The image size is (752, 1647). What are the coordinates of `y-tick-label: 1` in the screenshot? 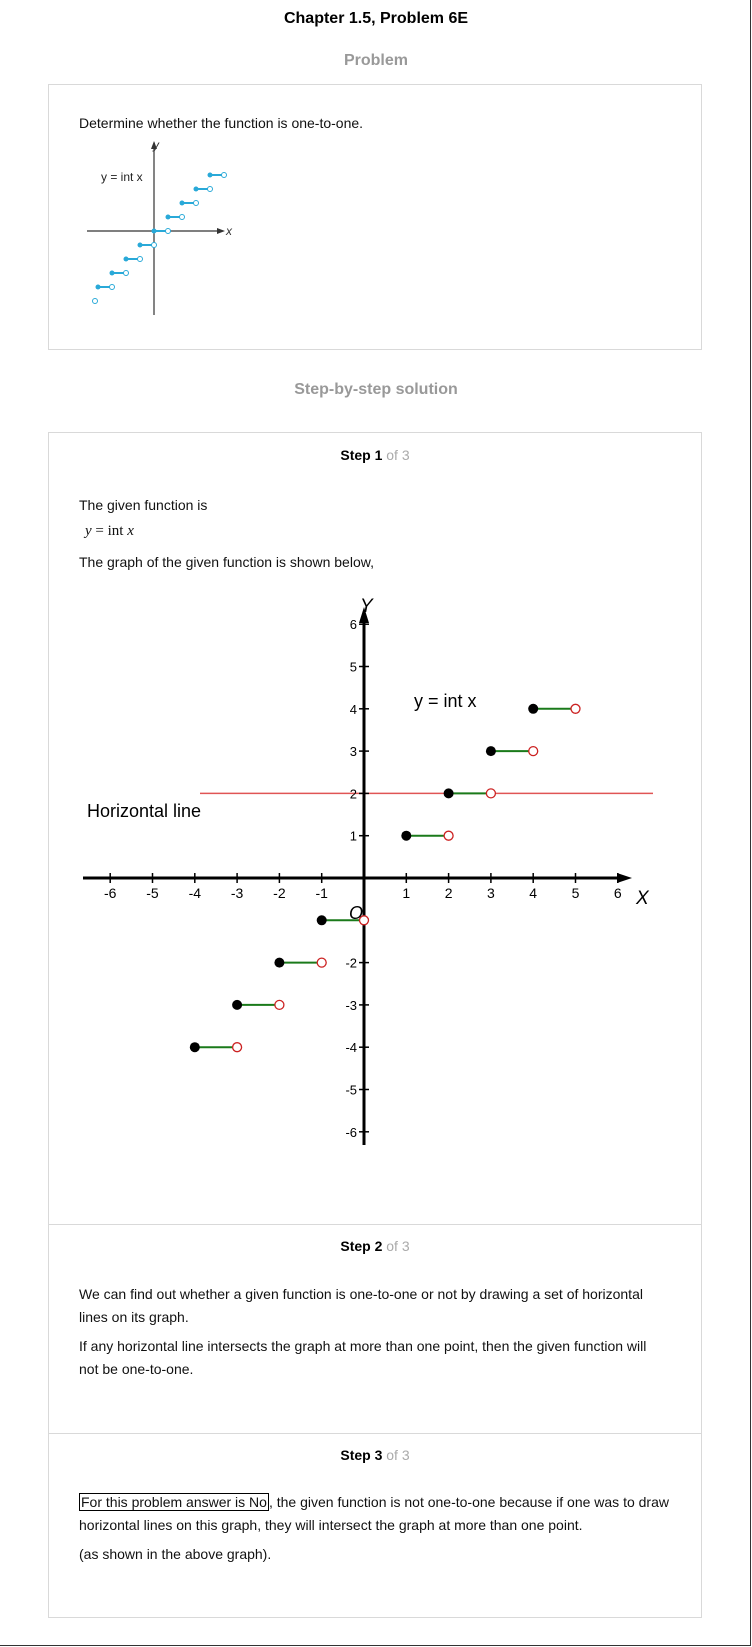 It's located at (353, 836).